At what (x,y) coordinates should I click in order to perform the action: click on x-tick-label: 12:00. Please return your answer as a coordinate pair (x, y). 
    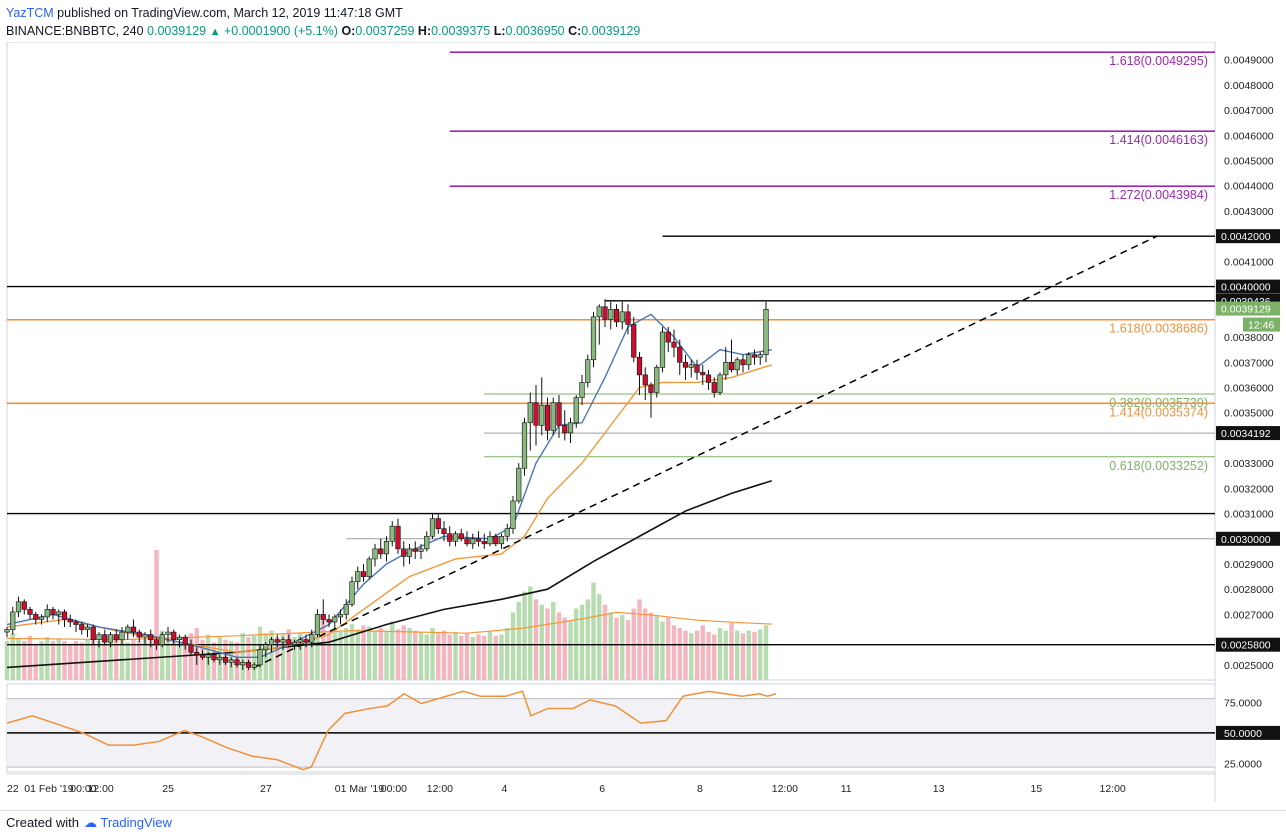
    Looking at the image, I should click on (440, 789).